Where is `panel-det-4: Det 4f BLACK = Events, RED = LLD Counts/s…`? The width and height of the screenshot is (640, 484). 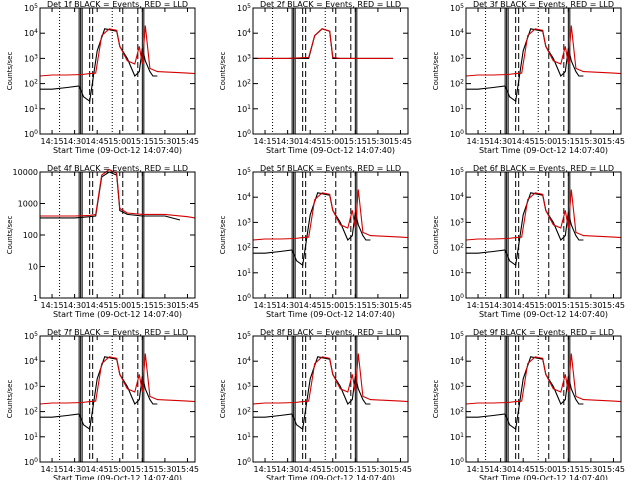
panel-det-4: Det 4f BLACK = Events, RED = LLD Counts/s… is located at coordinates (102, 241).